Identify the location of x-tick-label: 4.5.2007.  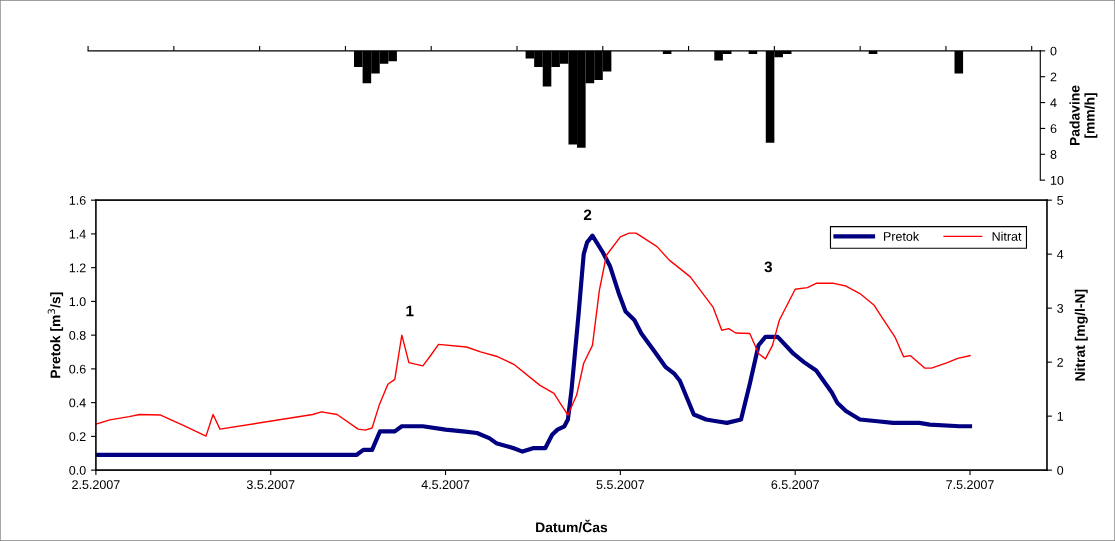
(445, 485).